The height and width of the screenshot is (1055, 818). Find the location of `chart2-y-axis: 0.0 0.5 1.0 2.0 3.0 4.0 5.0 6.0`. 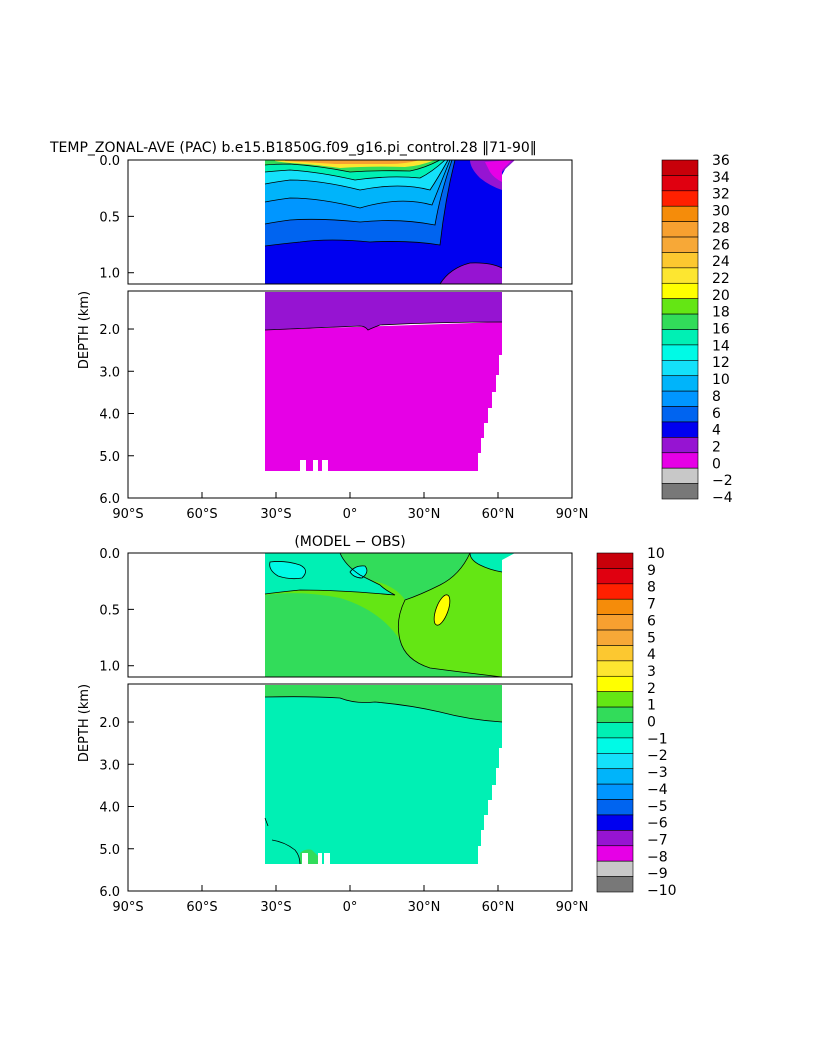

chart2-y-axis: 0.0 0.5 1.0 2.0 3.0 4.0 5.0 6.0 is located at coordinates (116, 723).